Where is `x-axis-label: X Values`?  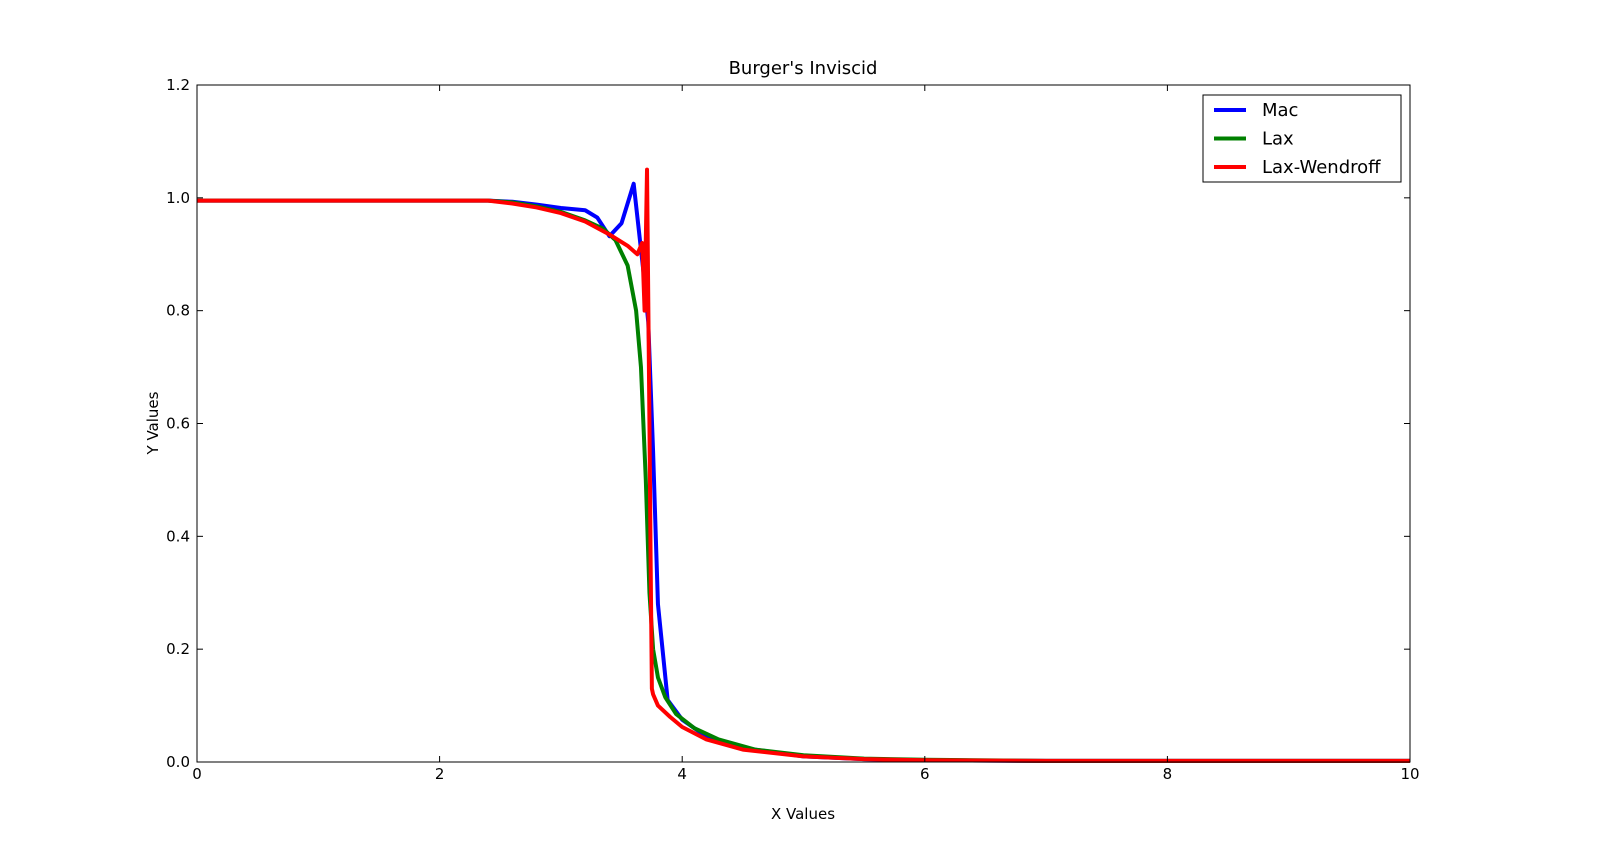
x-axis-label: X Values is located at coordinates (803, 814).